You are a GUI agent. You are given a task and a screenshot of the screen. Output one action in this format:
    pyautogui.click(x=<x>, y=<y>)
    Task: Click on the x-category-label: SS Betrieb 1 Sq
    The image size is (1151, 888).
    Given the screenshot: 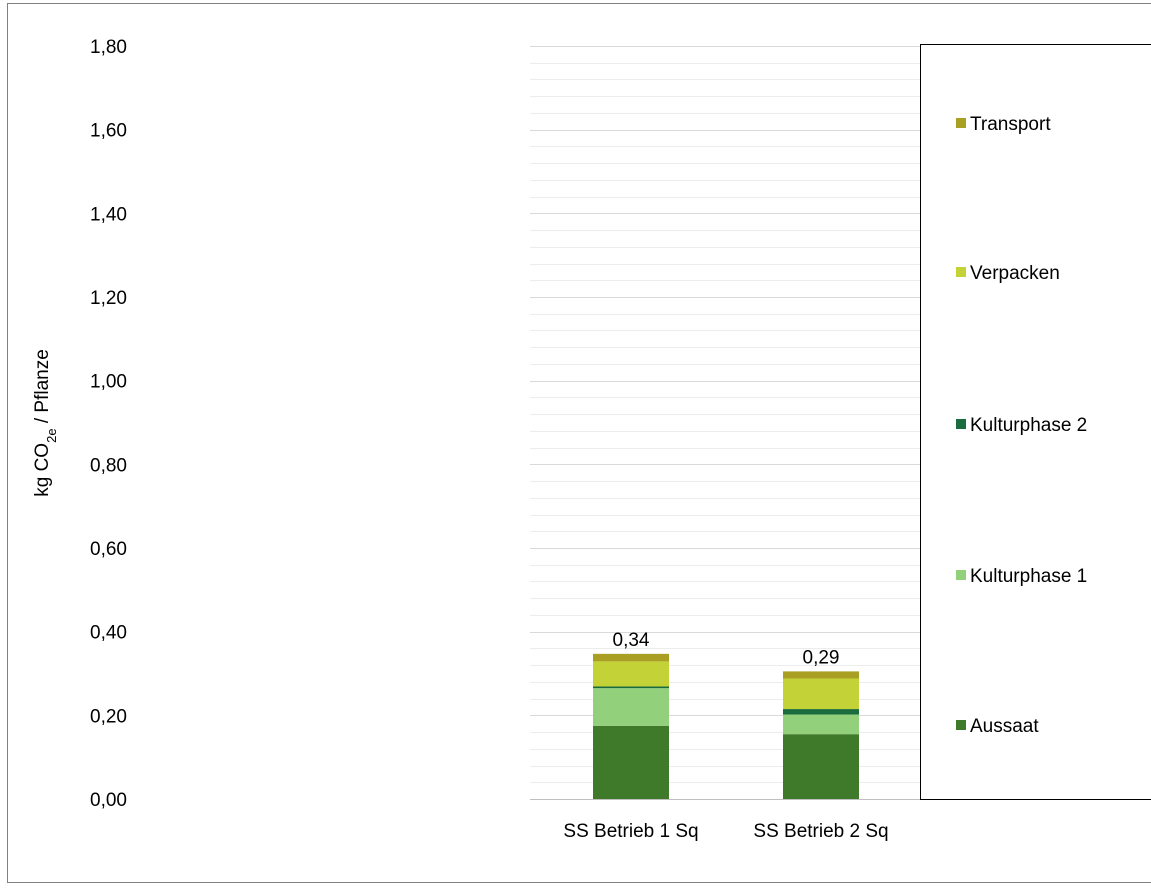 What is the action you would take?
    pyautogui.click(x=630, y=831)
    